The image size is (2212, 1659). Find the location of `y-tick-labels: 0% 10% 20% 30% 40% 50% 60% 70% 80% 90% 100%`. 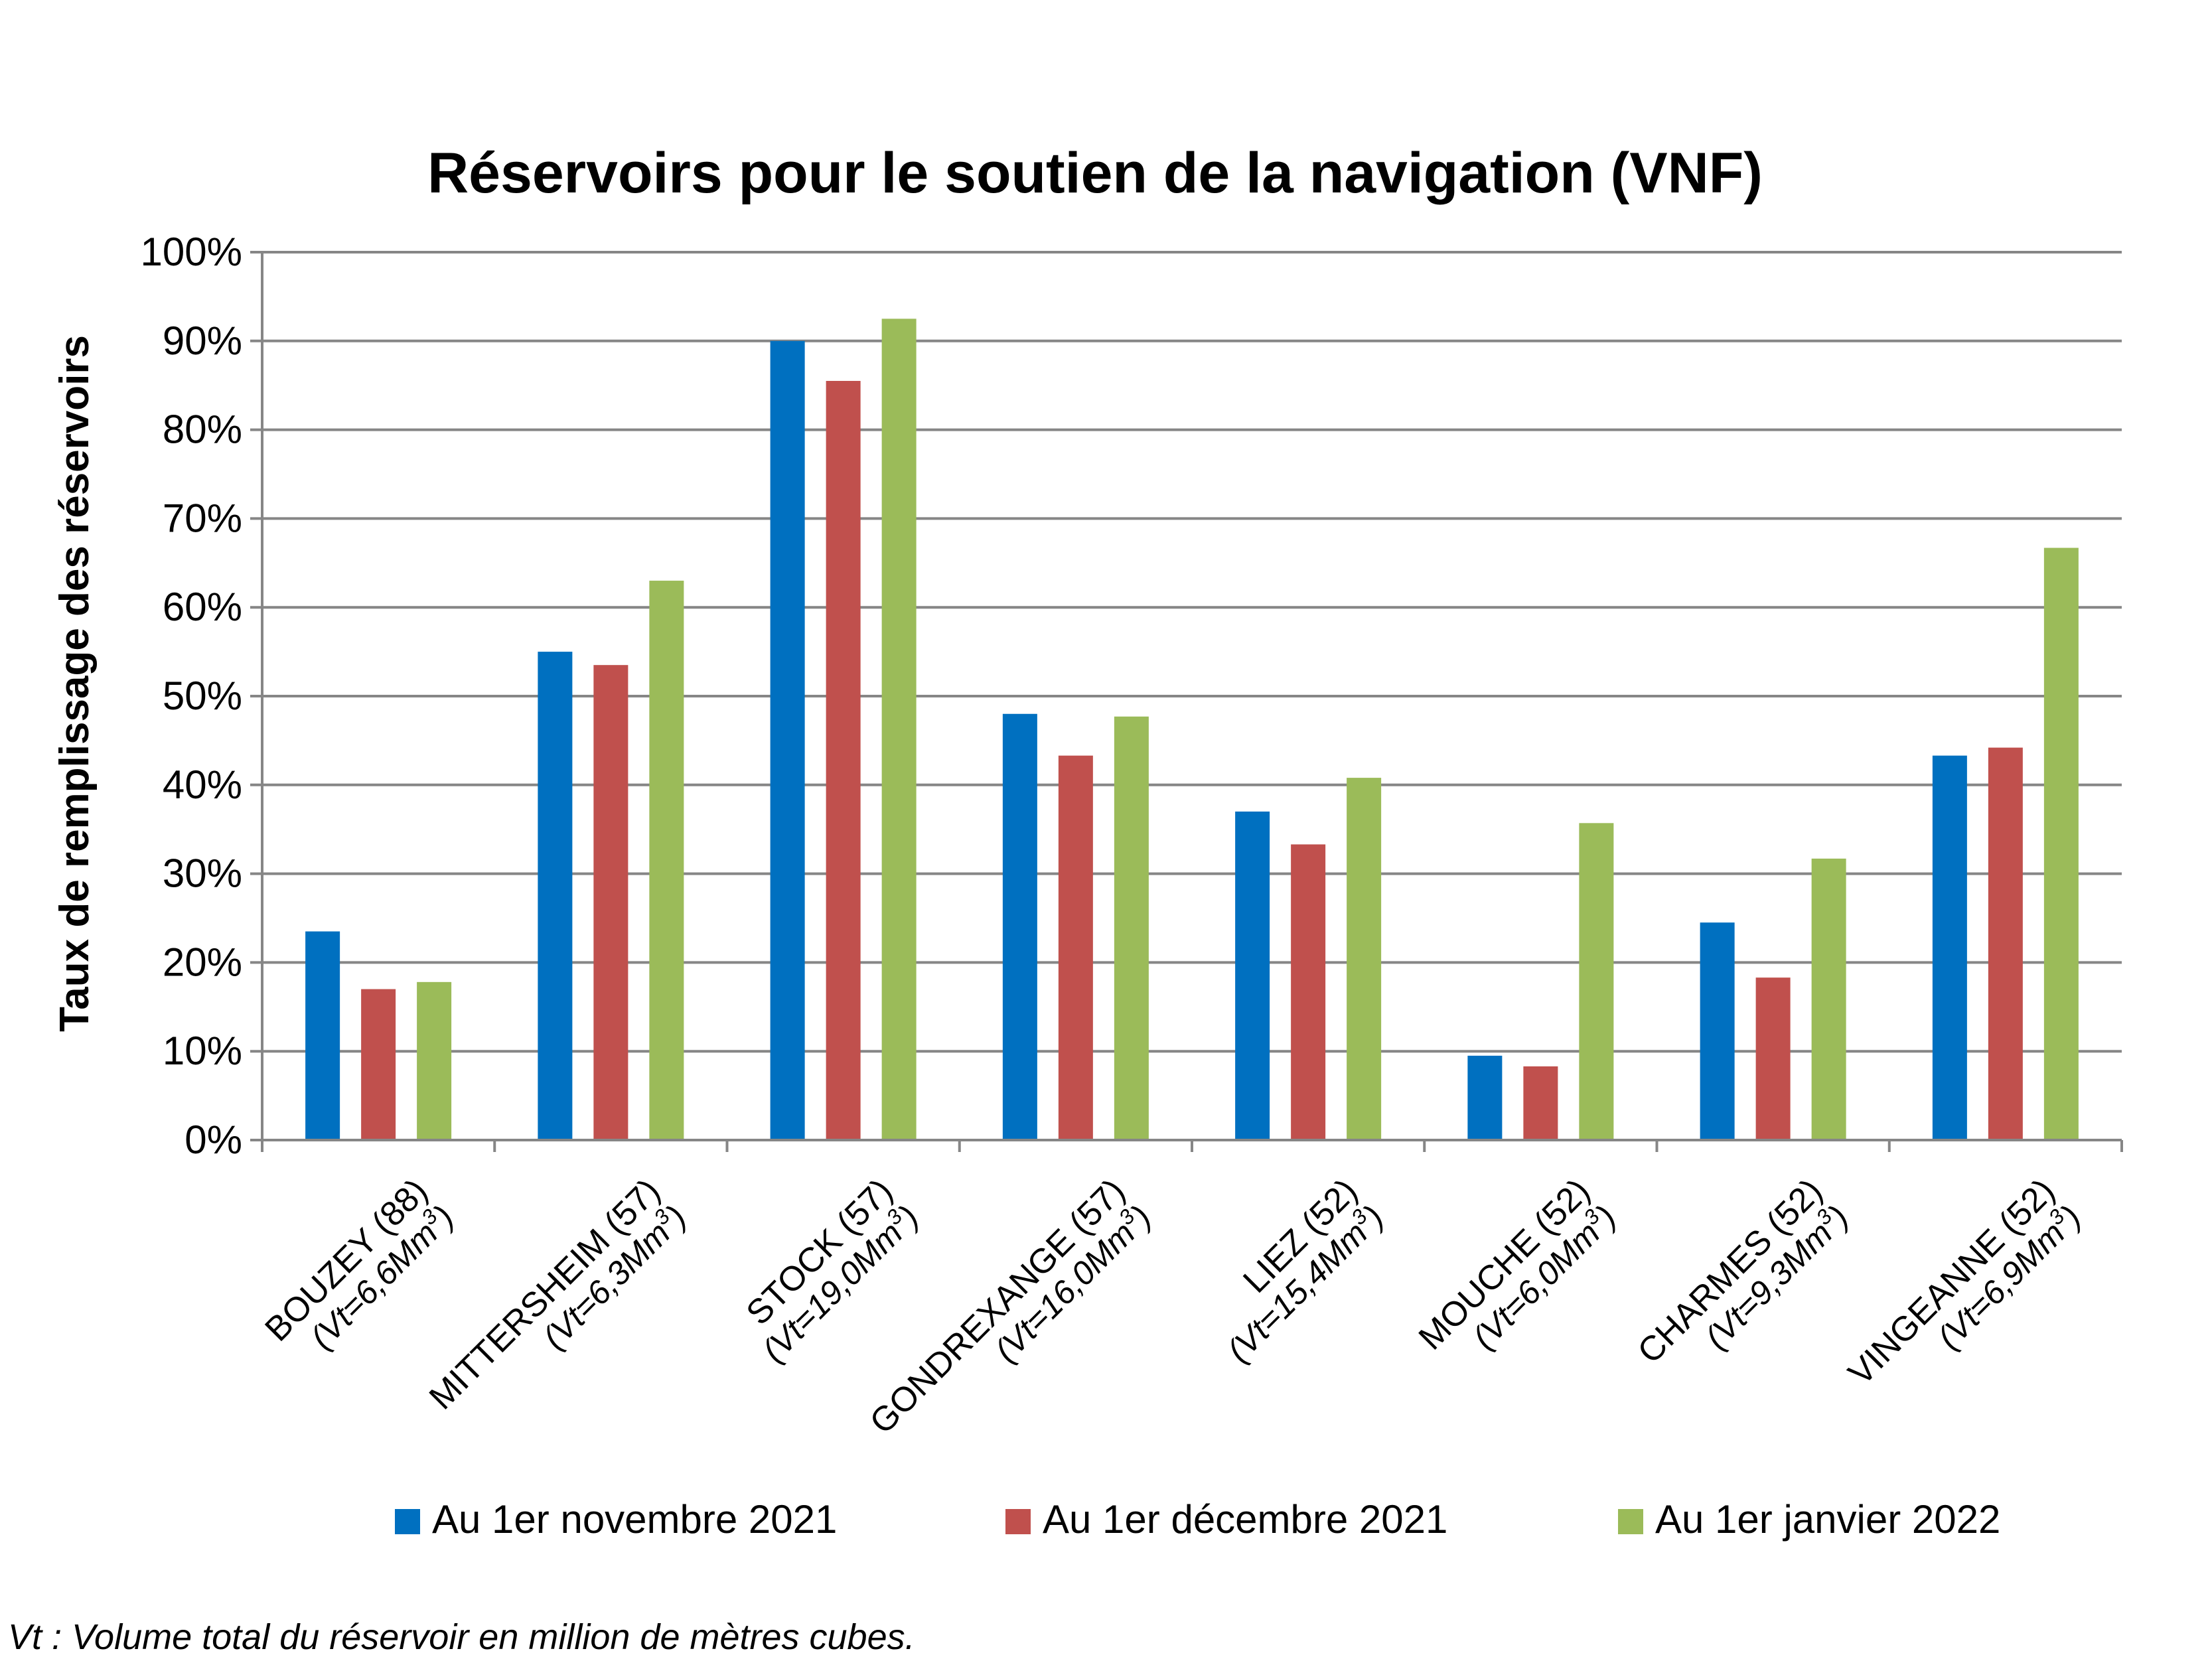

y-tick-labels: 0% 10% 20% 30% 40% 50% 60% 70% 80% 90% 100% is located at coordinates (201, 696).